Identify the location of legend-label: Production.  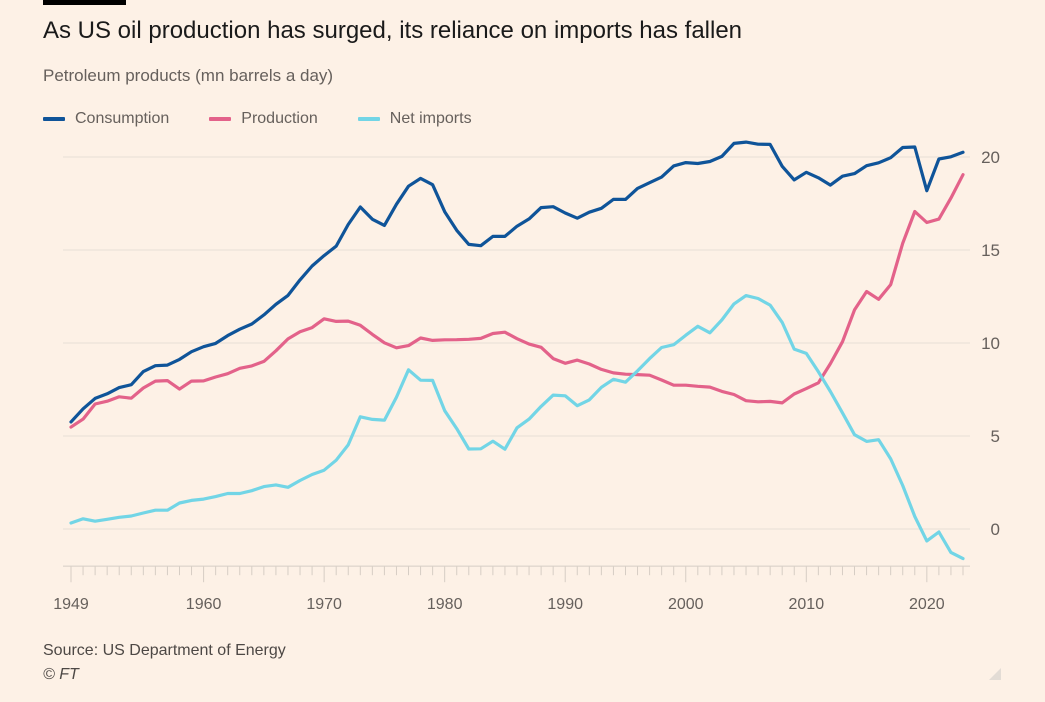
(279, 118).